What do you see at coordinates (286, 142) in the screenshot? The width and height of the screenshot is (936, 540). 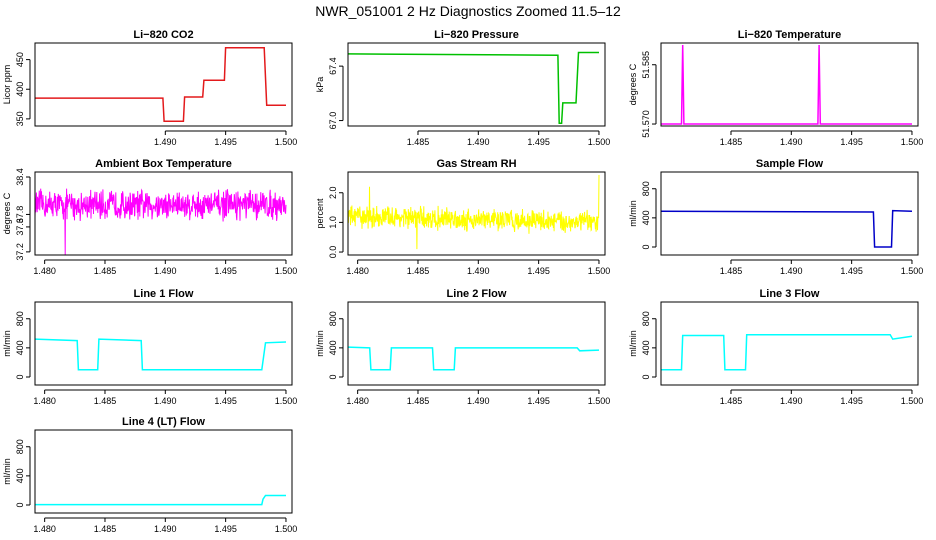 I see `panel-1-x-tick-label: 1.500` at bounding box center [286, 142].